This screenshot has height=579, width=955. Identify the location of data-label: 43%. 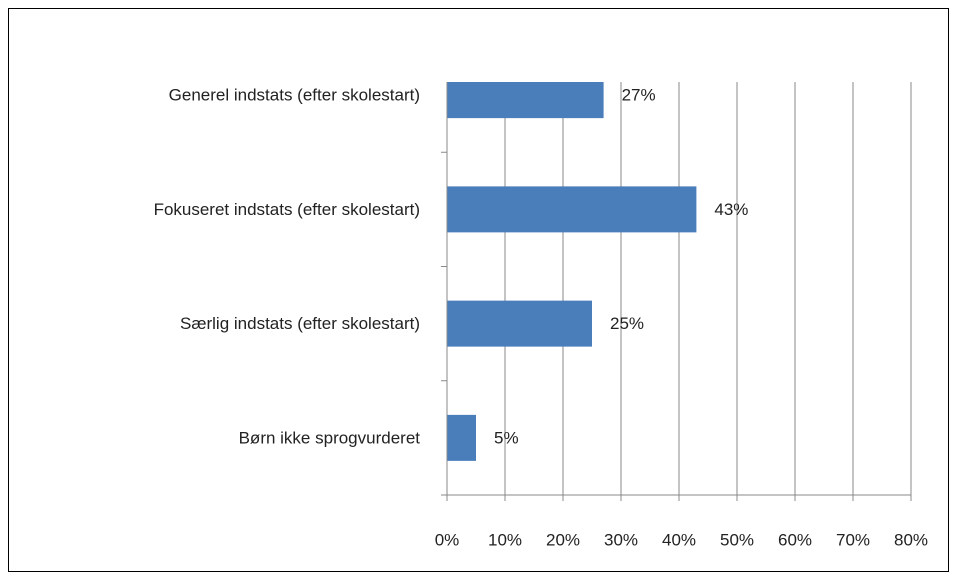
(731, 209).